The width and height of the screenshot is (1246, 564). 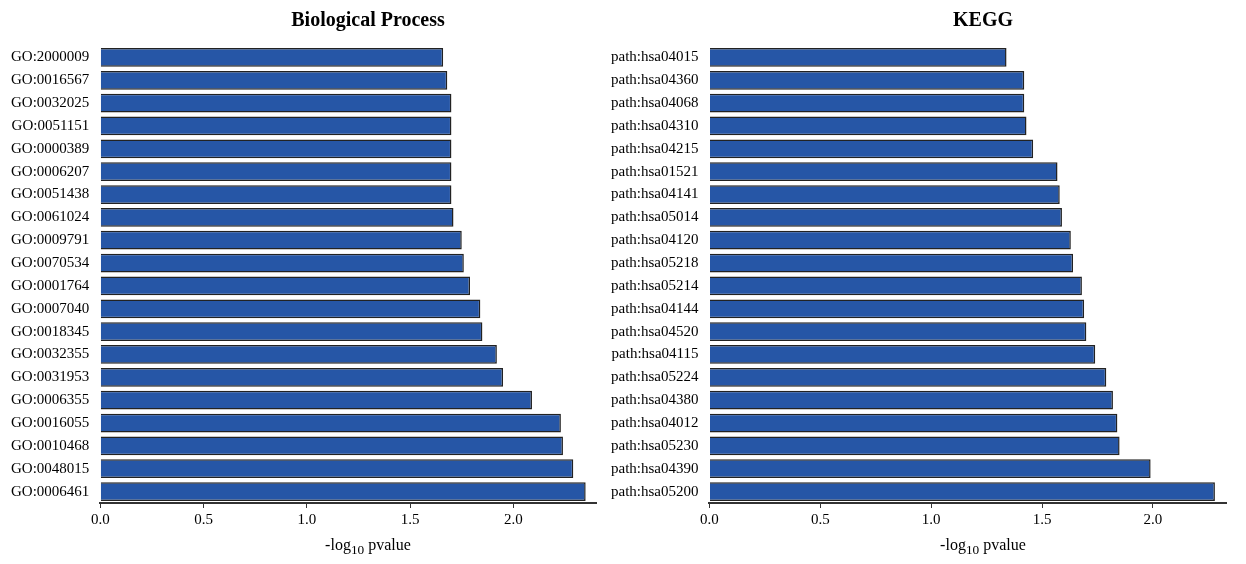 I want to click on y-tick-label: path:hsa04144, so click(x=654, y=307).